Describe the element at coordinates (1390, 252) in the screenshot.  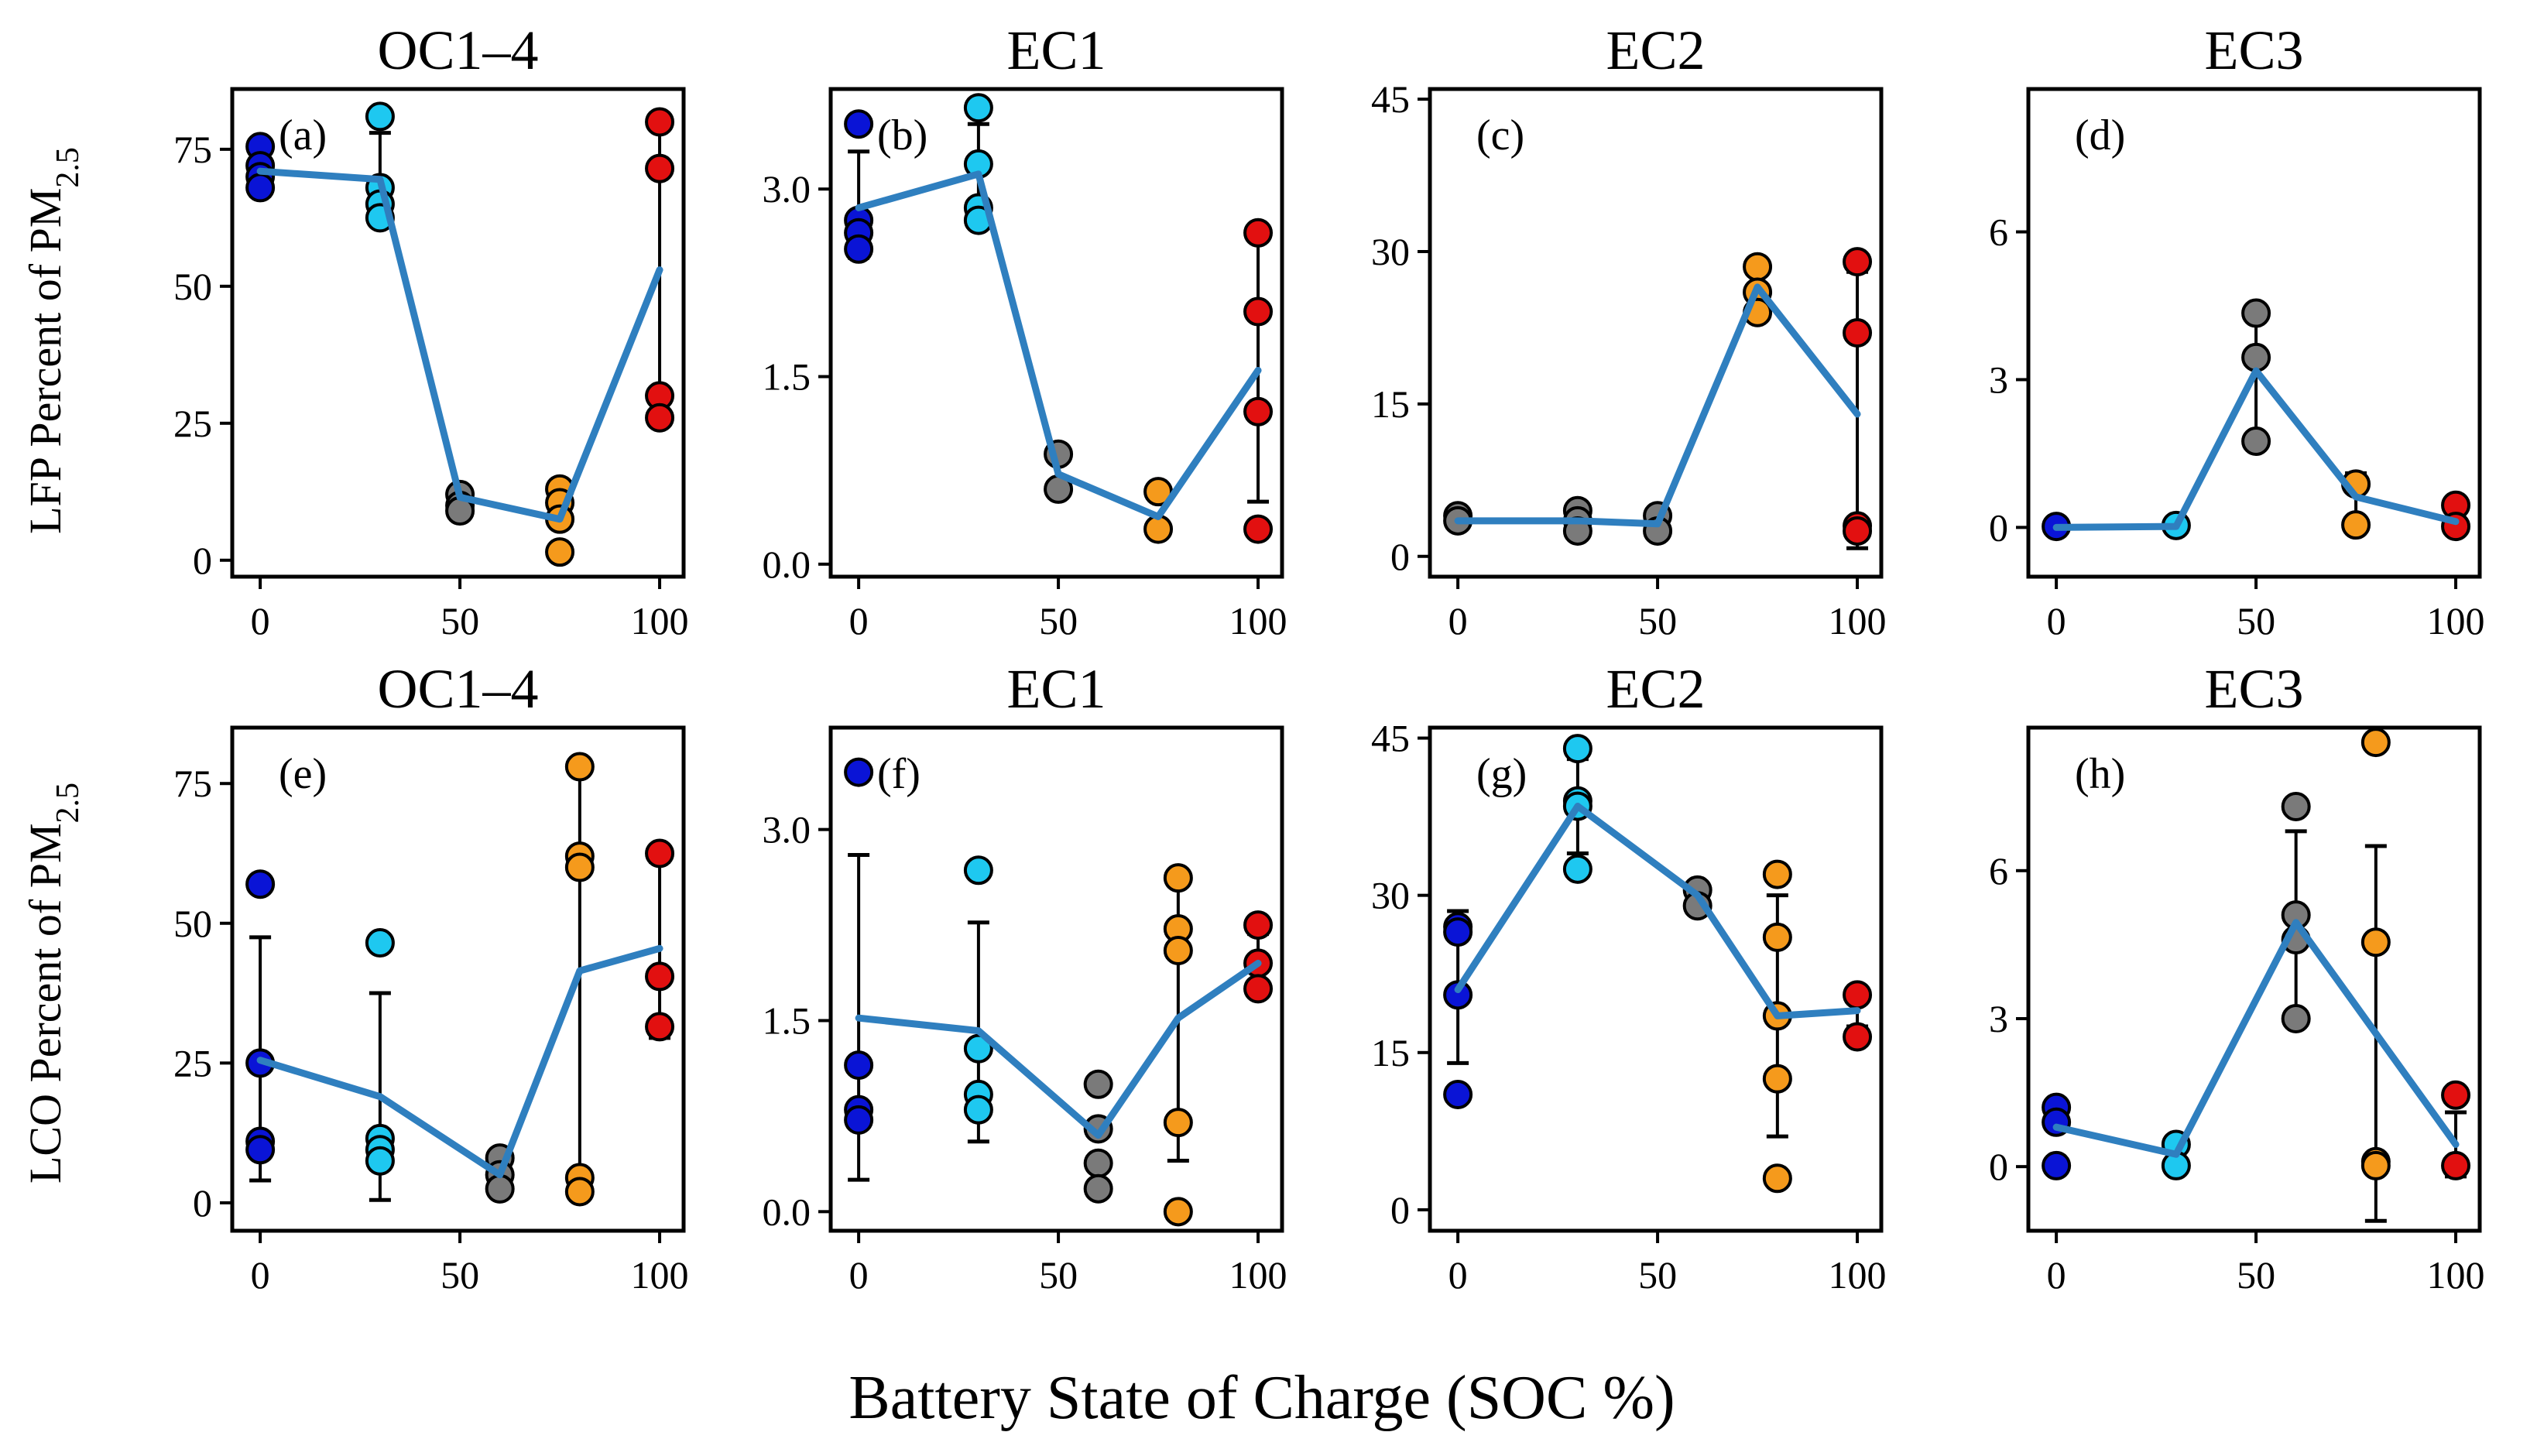
I see `y-tick-label: 30` at that location.